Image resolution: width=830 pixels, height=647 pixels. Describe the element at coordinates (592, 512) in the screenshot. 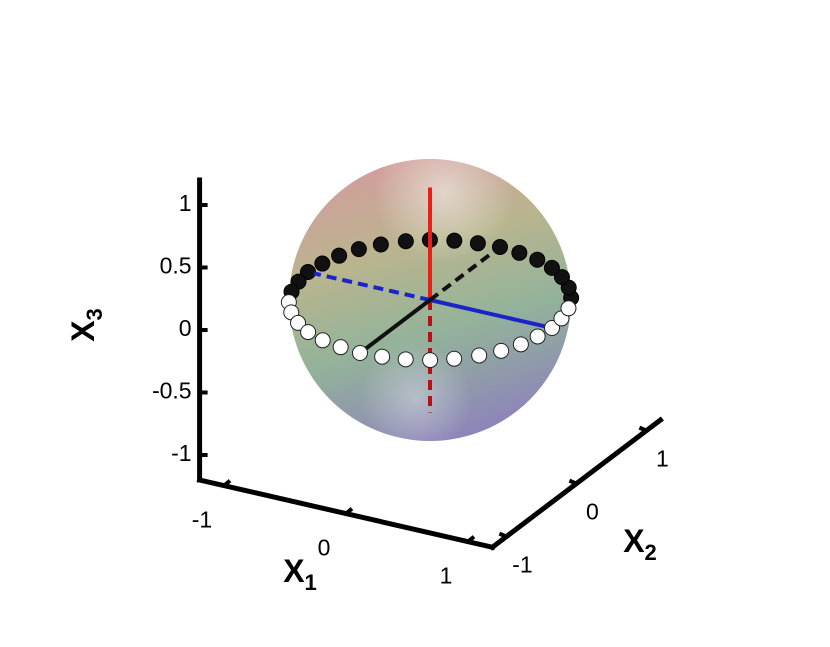

I see `y-tick-label: 0` at that location.